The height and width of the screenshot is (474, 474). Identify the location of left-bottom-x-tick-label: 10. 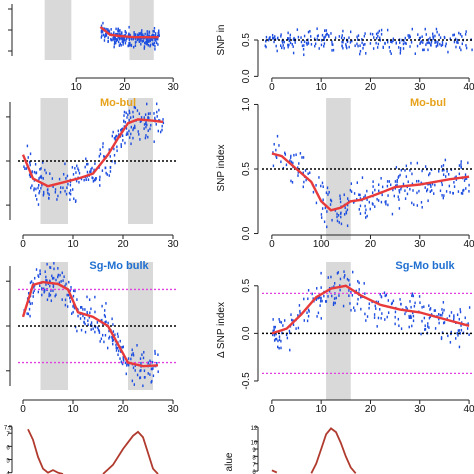
(73, 409).